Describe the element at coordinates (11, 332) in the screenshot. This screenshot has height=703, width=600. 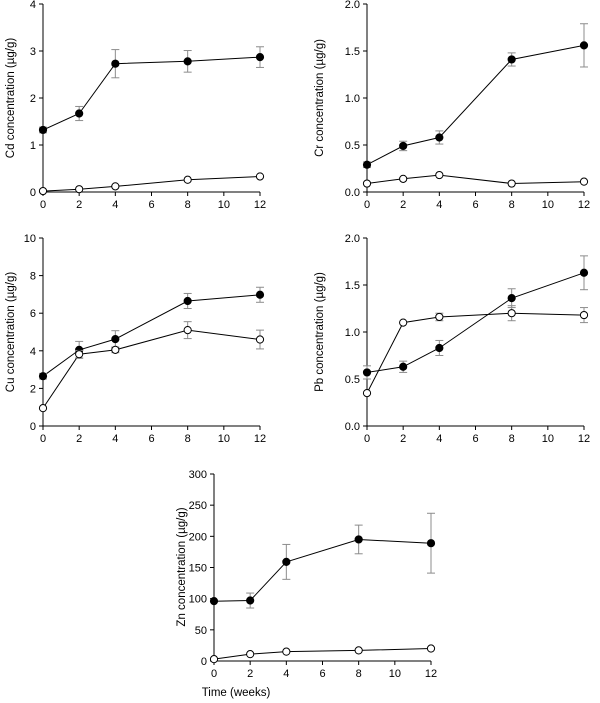
I see `ylabel-cu: Cu concentration (µg/g)` at that location.